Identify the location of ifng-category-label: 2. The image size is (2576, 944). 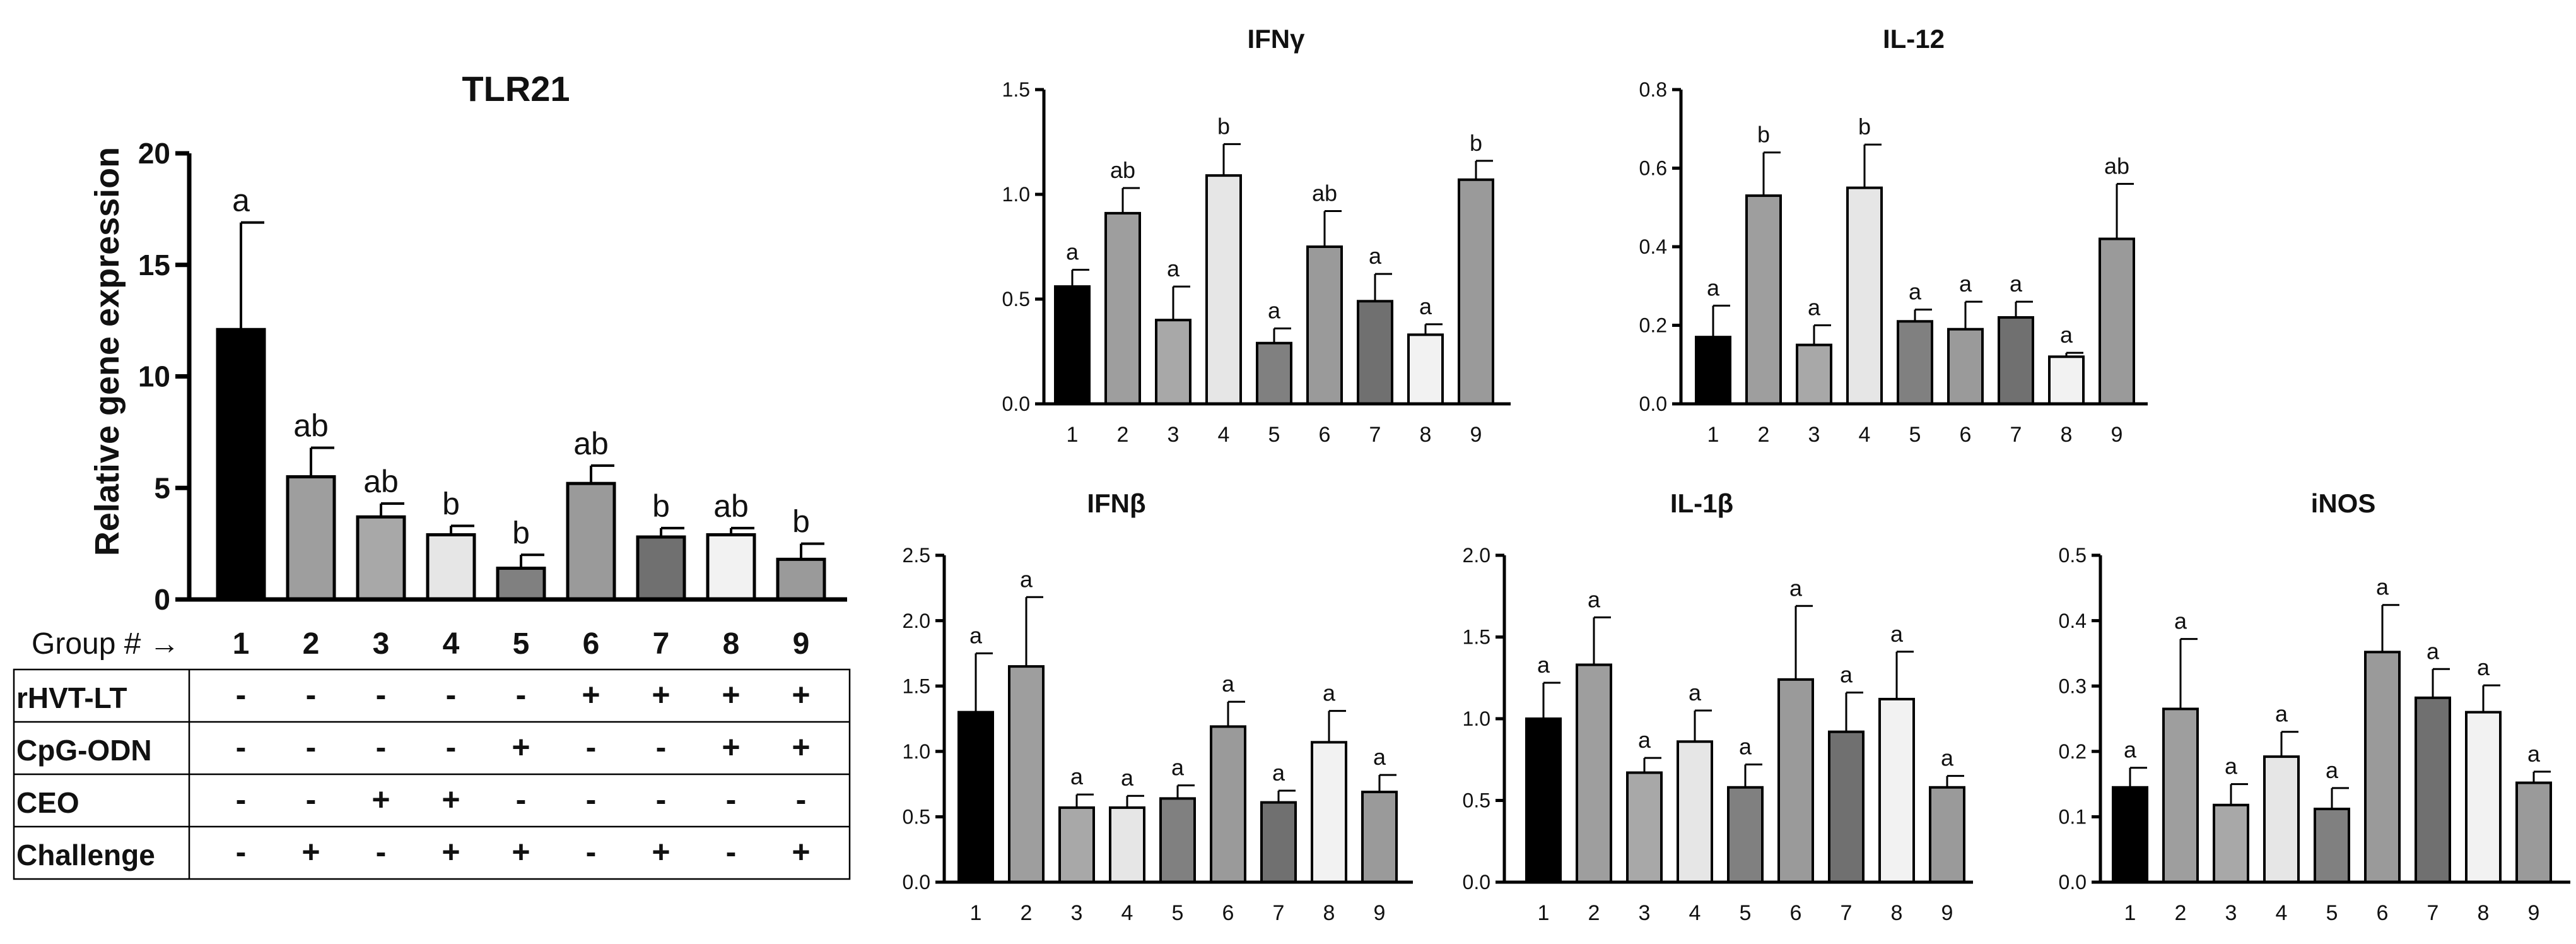
(1123, 435).